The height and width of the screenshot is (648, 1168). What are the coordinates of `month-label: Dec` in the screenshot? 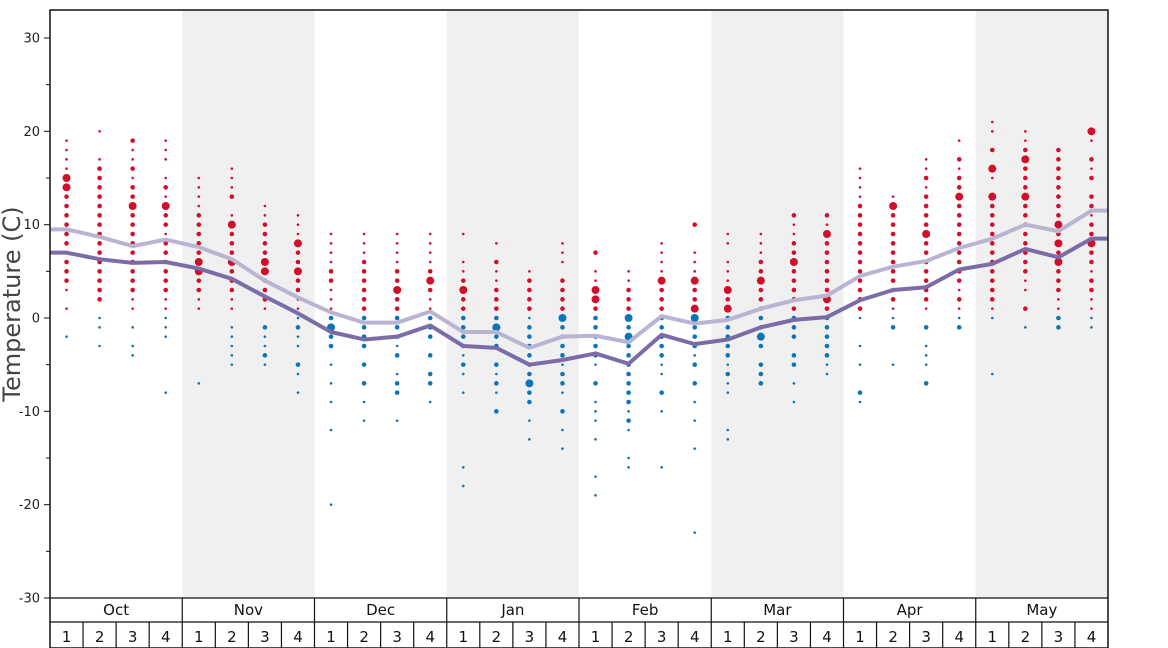 It's located at (380, 610).